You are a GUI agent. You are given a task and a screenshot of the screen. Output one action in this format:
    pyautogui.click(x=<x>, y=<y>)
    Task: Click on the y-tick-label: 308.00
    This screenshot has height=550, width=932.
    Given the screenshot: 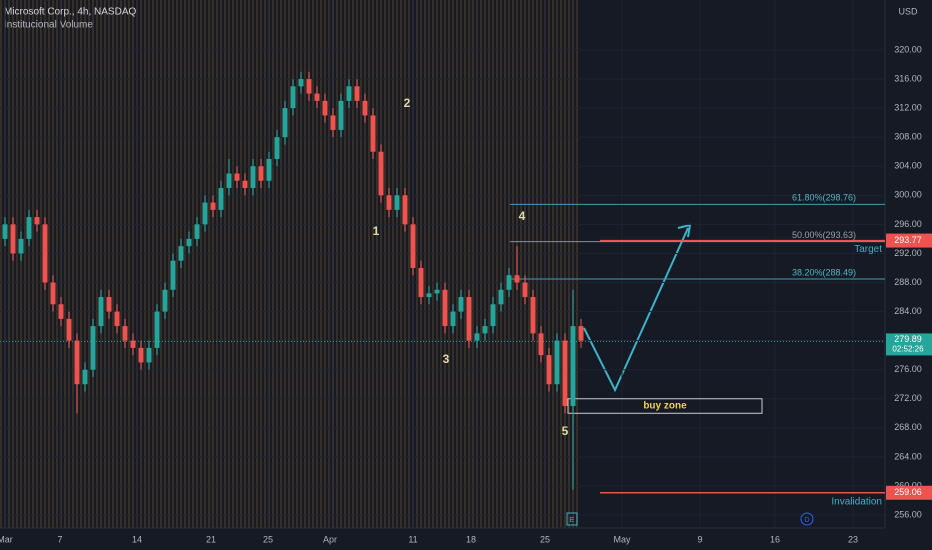 What is the action you would take?
    pyautogui.click(x=908, y=137)
    